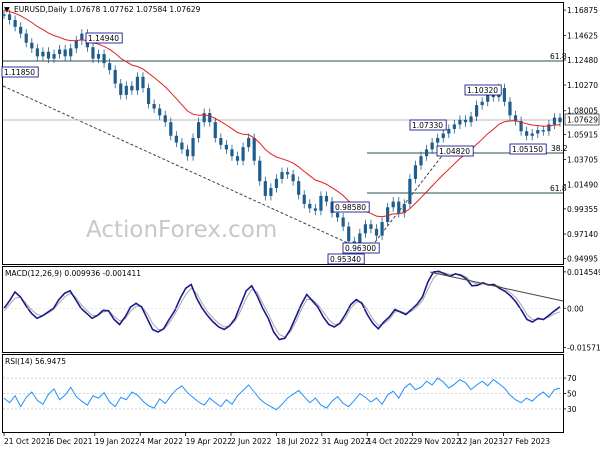  What do you see at coordinates (297, 441) in the screenshot?
I see `x-tick-label: 18 Jul 2022` at bounding box center [297, 441].